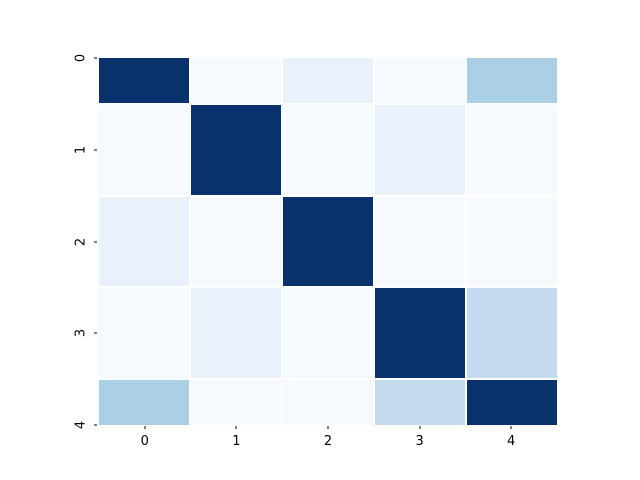 This screenshot has width=640, height=480. I want to click on heatmap-cell-r0-c4, so click(512, 80).